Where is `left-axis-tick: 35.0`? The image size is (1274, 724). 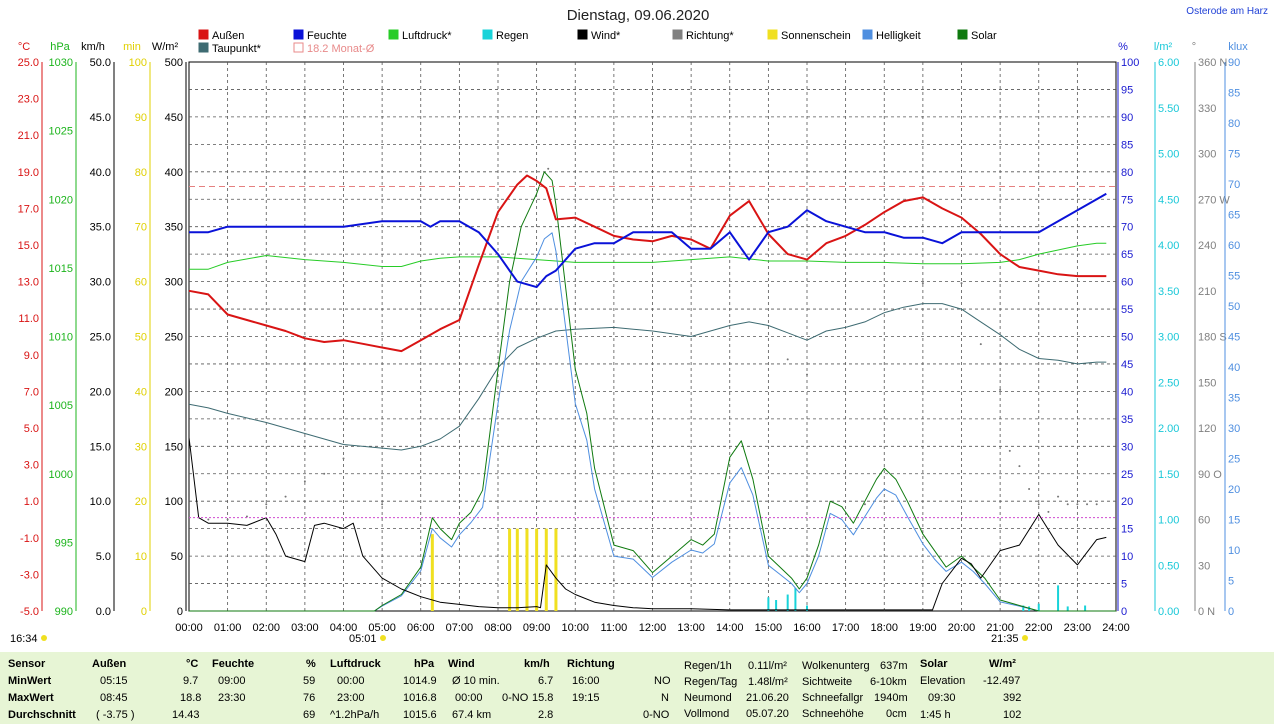 left-axis-tick: 35.0 is located at coordinates (100, 228).